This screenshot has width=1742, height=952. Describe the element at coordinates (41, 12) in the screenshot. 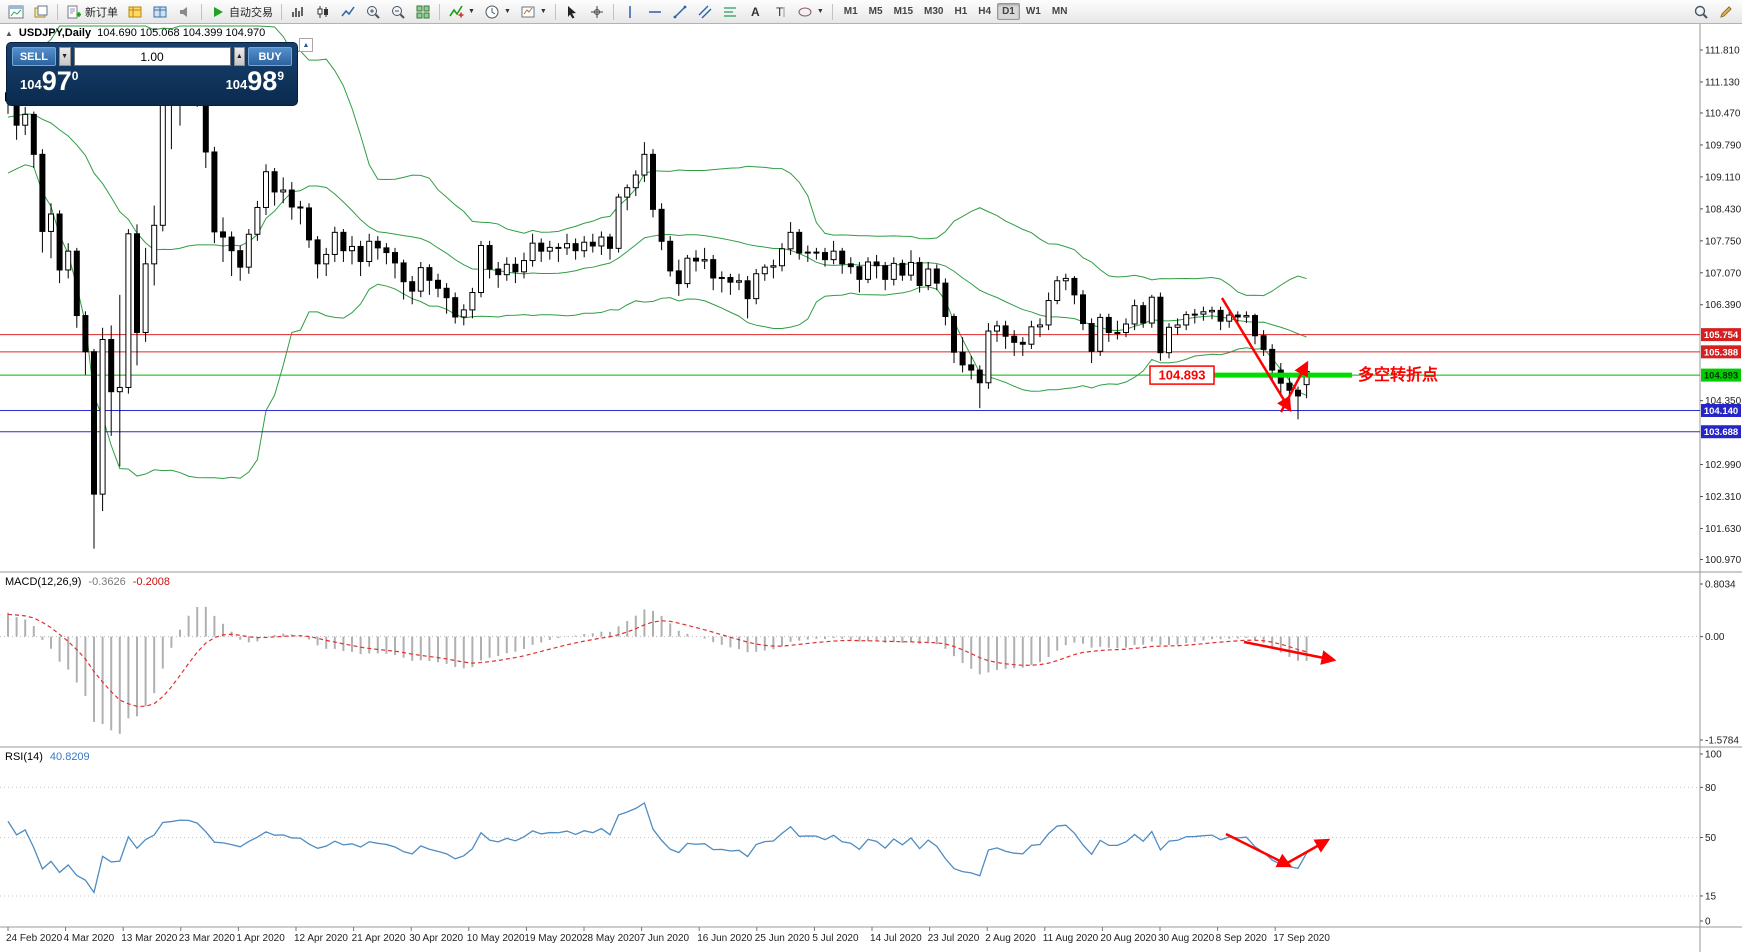

I see `profiles-button` at that location.